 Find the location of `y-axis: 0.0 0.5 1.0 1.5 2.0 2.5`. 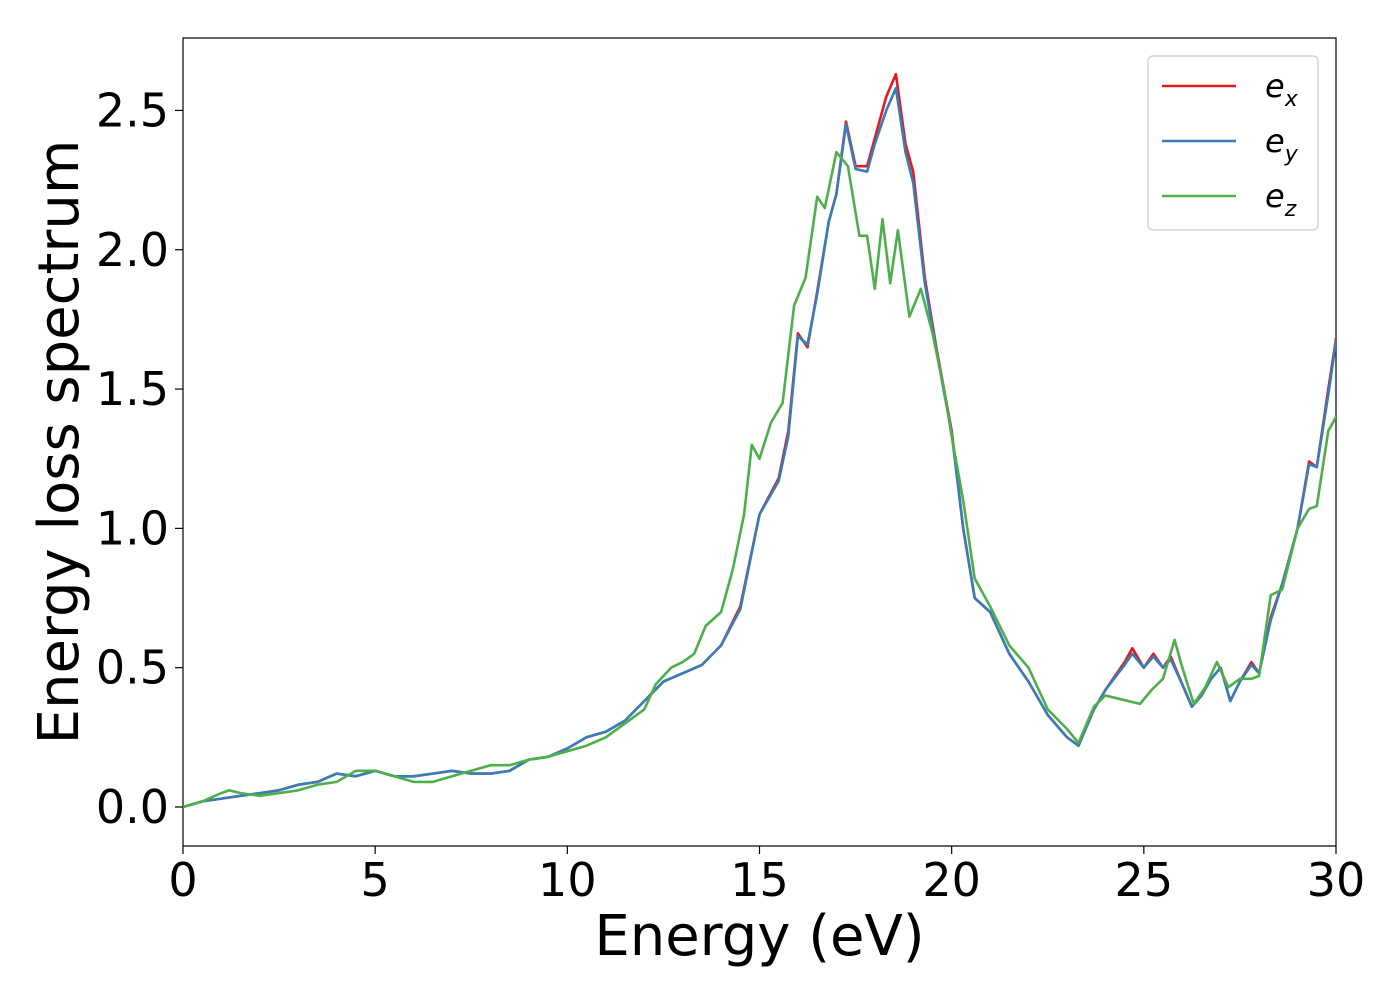

y-axis: 0.0 0.5 1.0 1.5 2.0 2.5 is located at coordinates (139, 458).